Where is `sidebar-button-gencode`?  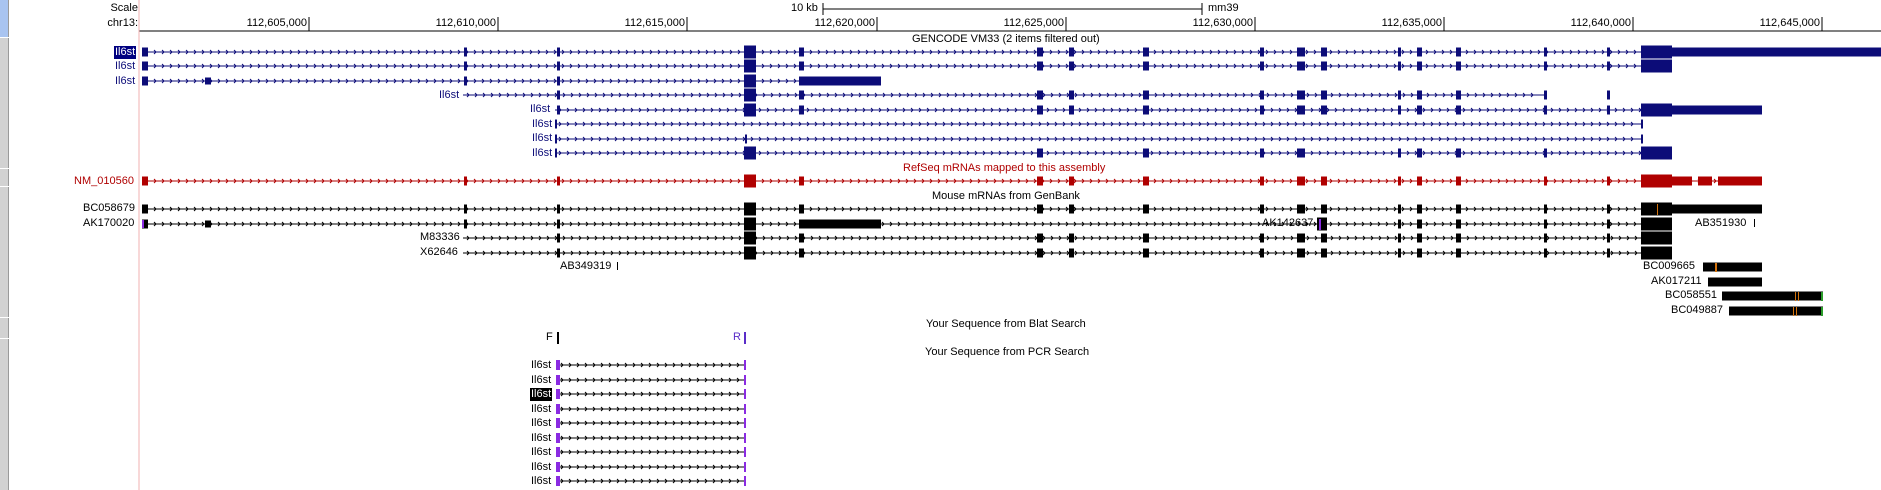
sidebar-button-gencode is located at coordinates (4, 103).